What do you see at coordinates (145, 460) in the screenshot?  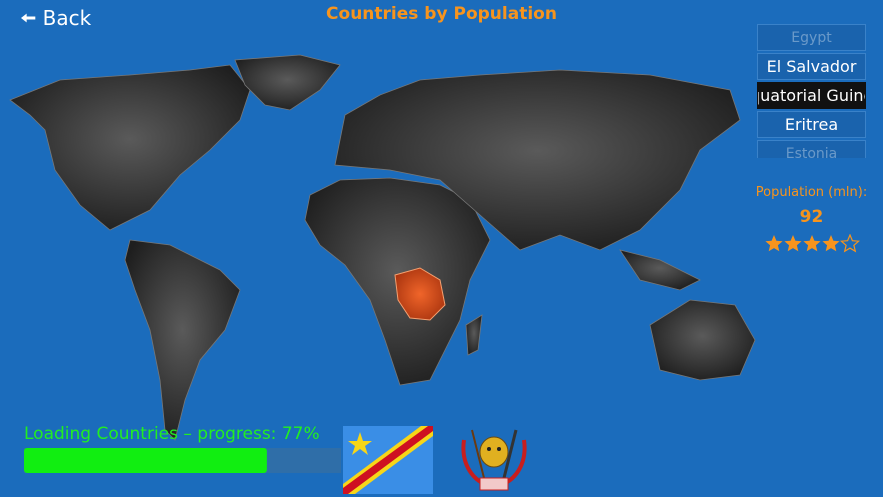 I see `progress-fill` at bounding box center [145, 460].